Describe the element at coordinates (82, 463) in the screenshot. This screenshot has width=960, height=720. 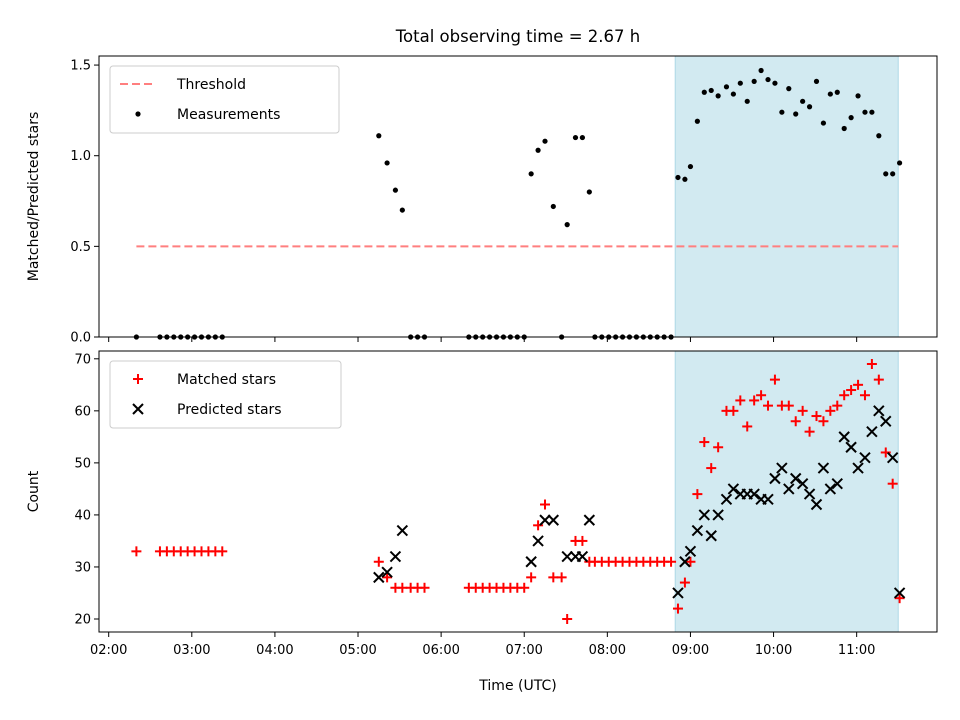
I see `y-tick-label: 50` at that location.